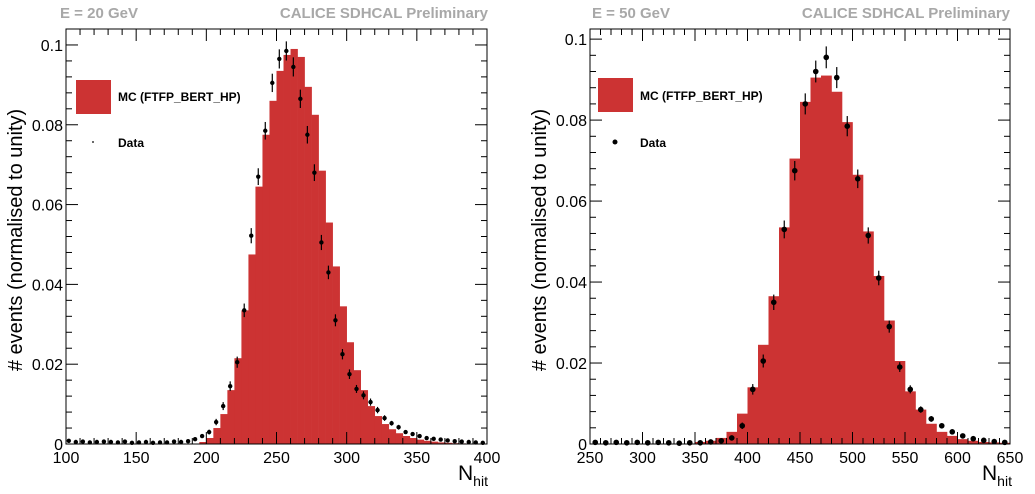 The image size is (1035, 494). What do you see at coordinates (416, 458) in the screenshot?
I see `x-tick-label: 350` at bounding box center [416, 458].